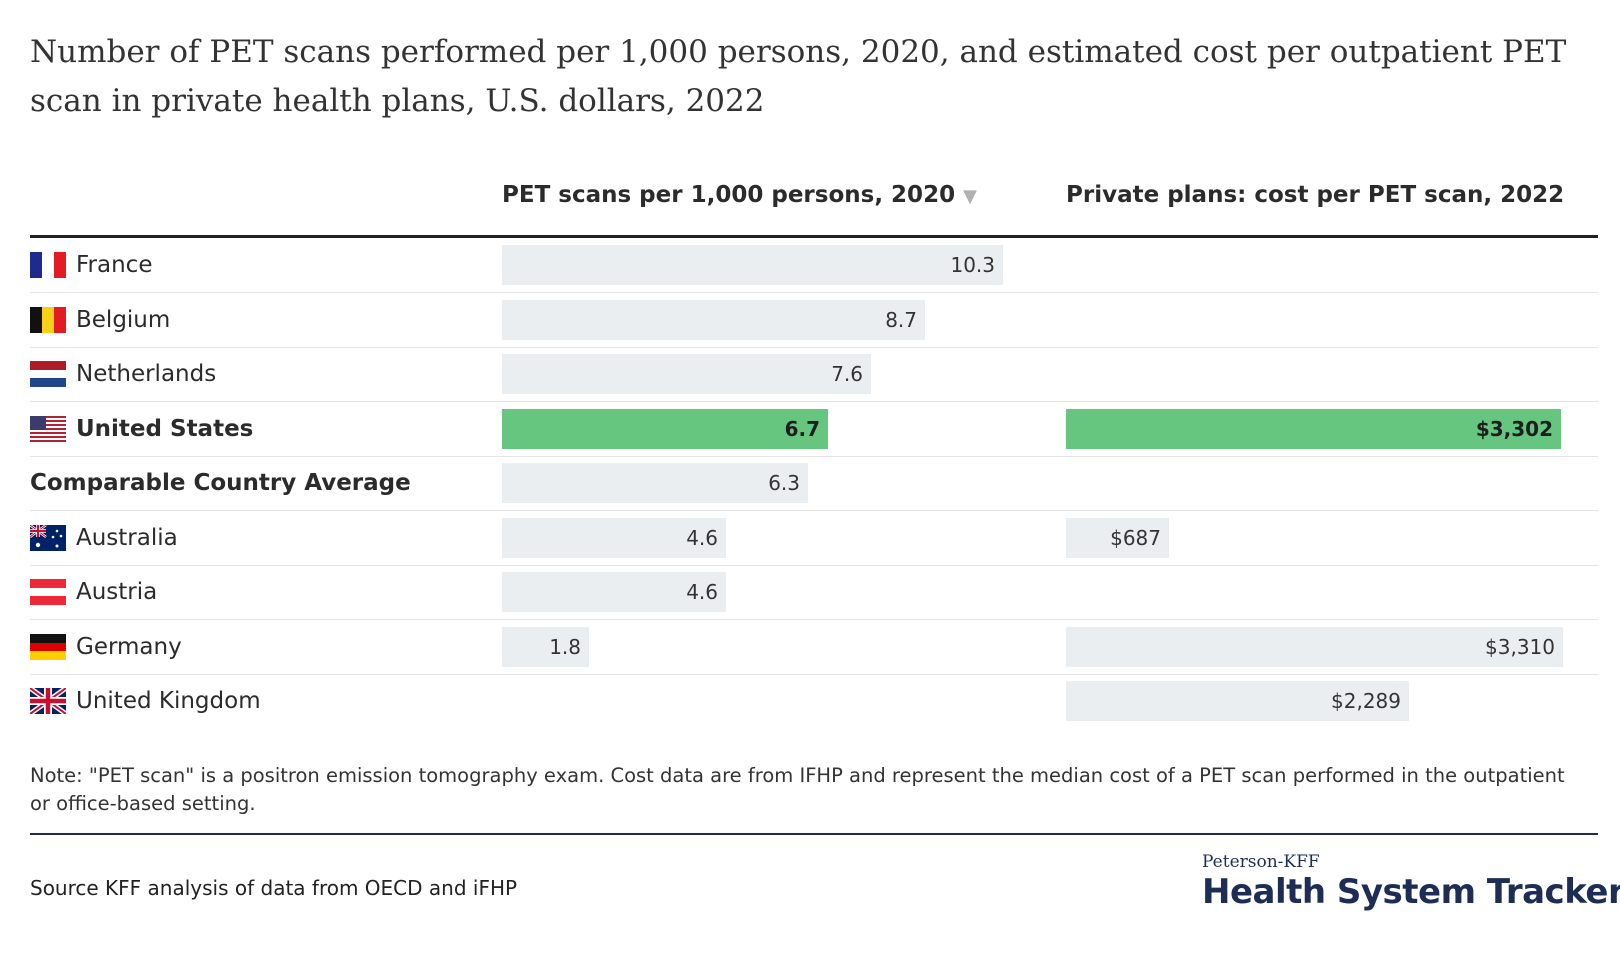  Describe the element at coordinates (847, 374) in the screenshot. I see `scans-bar-value: 7.6` at that location.